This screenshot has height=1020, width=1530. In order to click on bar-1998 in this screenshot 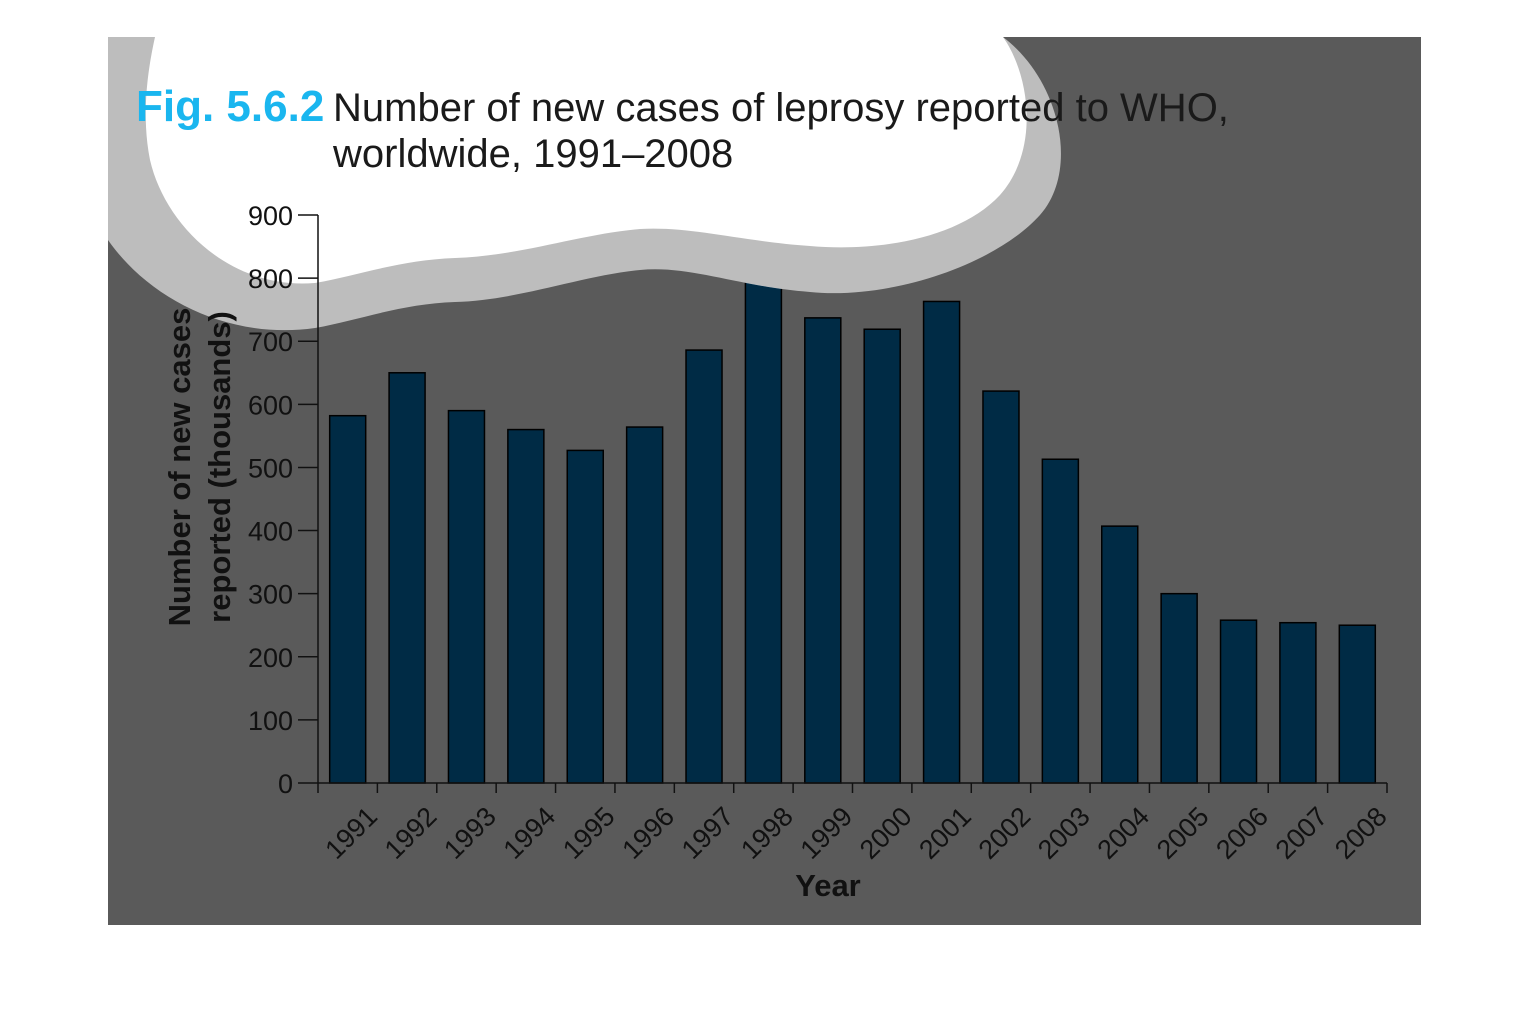, I will do `click(763, 530)`.